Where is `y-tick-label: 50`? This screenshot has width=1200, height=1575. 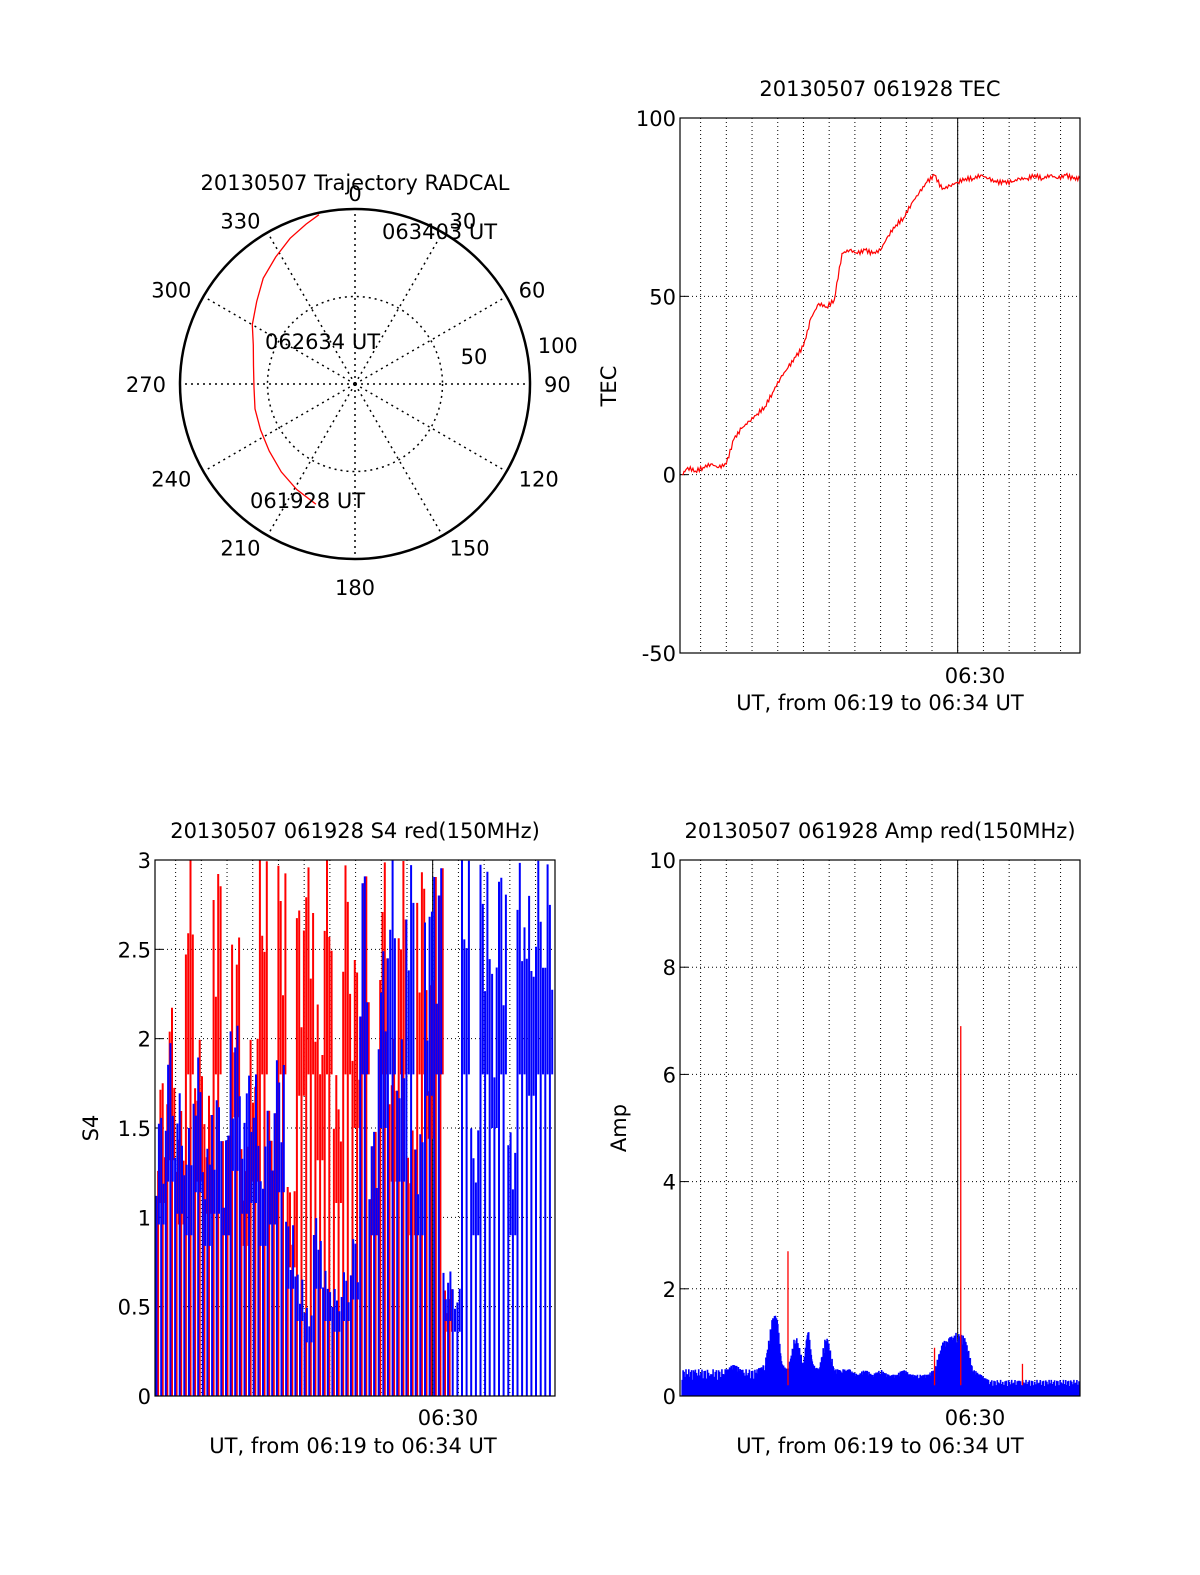 y-tick-label: 50 is located at coordinates (662, 297).